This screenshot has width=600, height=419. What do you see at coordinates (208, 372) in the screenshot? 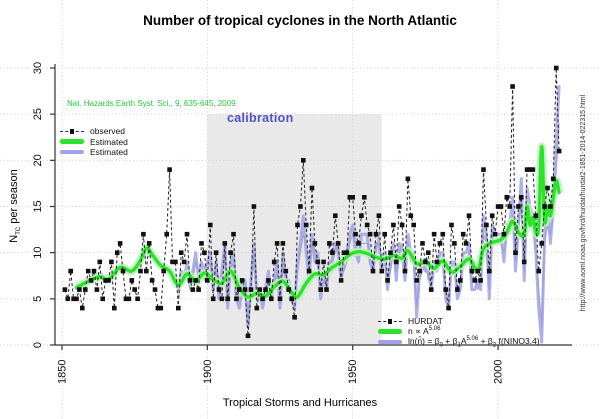
I see `x-tick-label: 1900` at bounding box center [208, 372].